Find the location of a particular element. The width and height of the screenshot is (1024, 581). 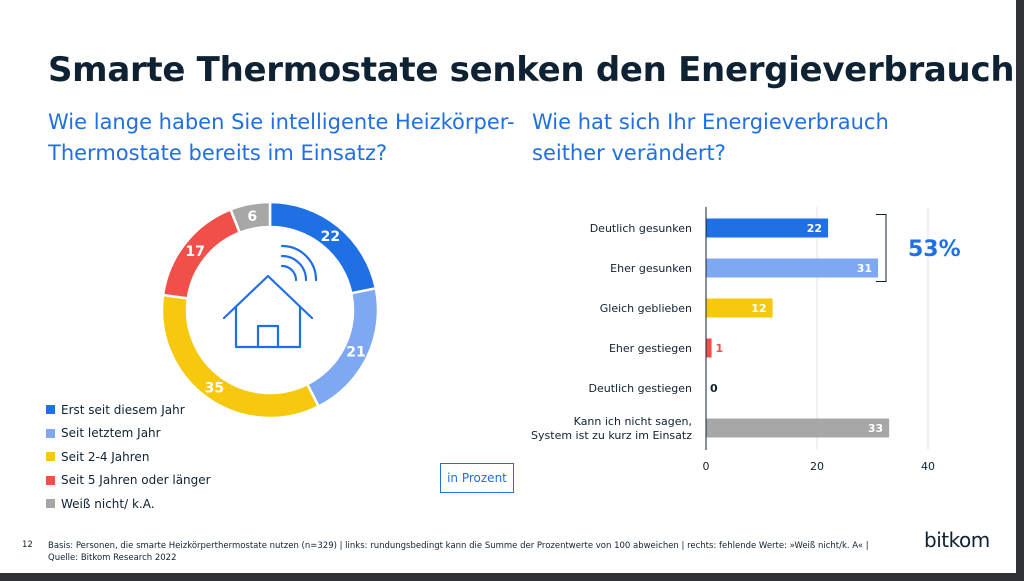

donut-chart: 22 21 35 17 6 is located at coordinates (270, 310).